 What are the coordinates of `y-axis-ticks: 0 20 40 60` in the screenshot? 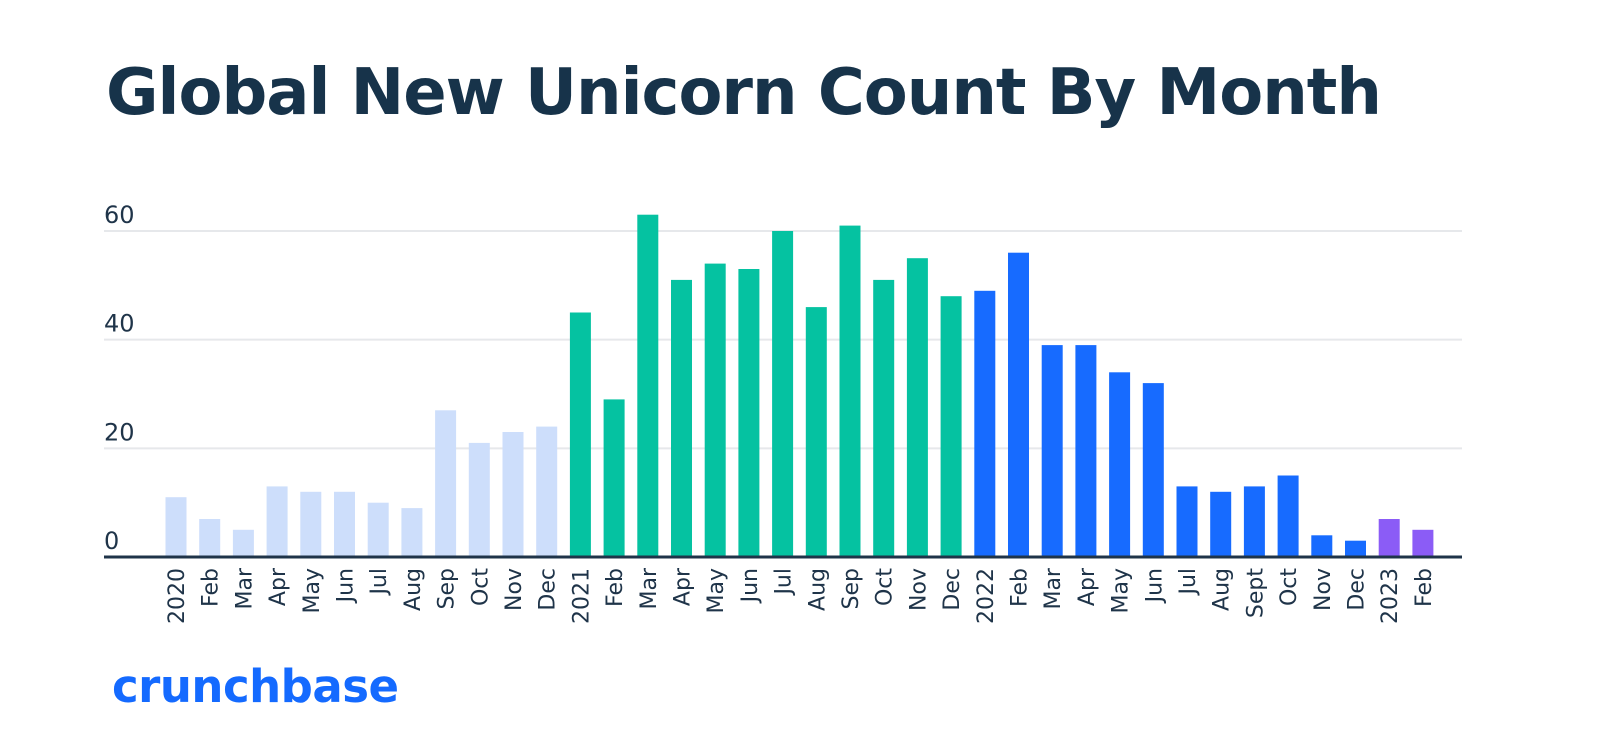 It's located at (119, 378).